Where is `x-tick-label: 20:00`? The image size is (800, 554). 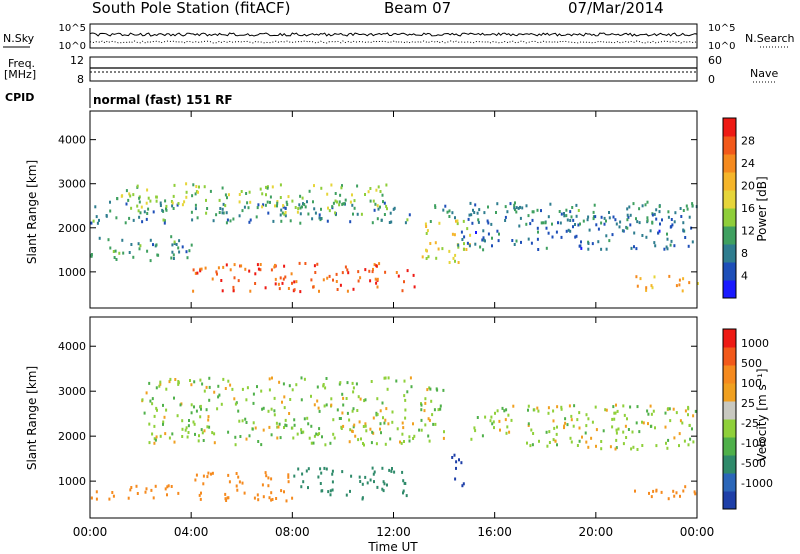 x-tick-label: 20:00 is located at coordinates (596, 532).